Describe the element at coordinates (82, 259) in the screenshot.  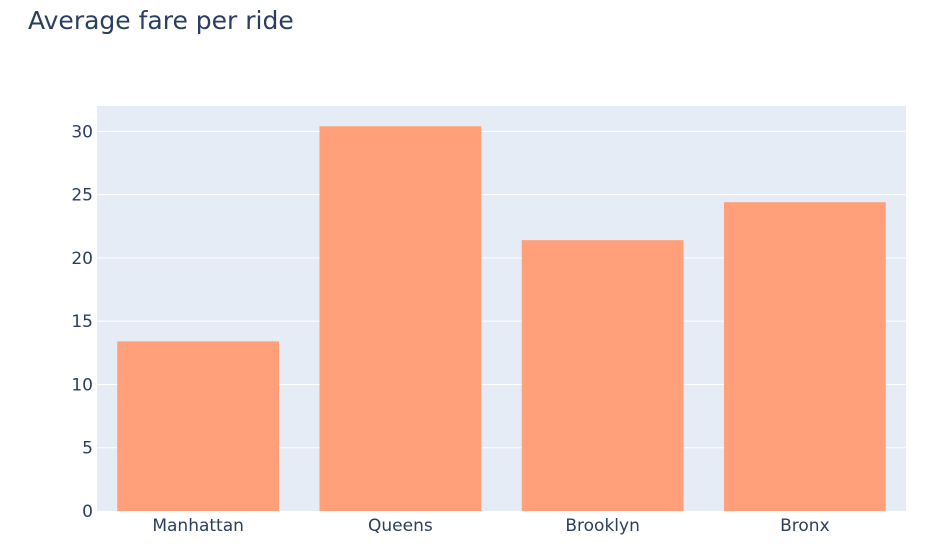
I see `y-tick-label: 20` at that location.